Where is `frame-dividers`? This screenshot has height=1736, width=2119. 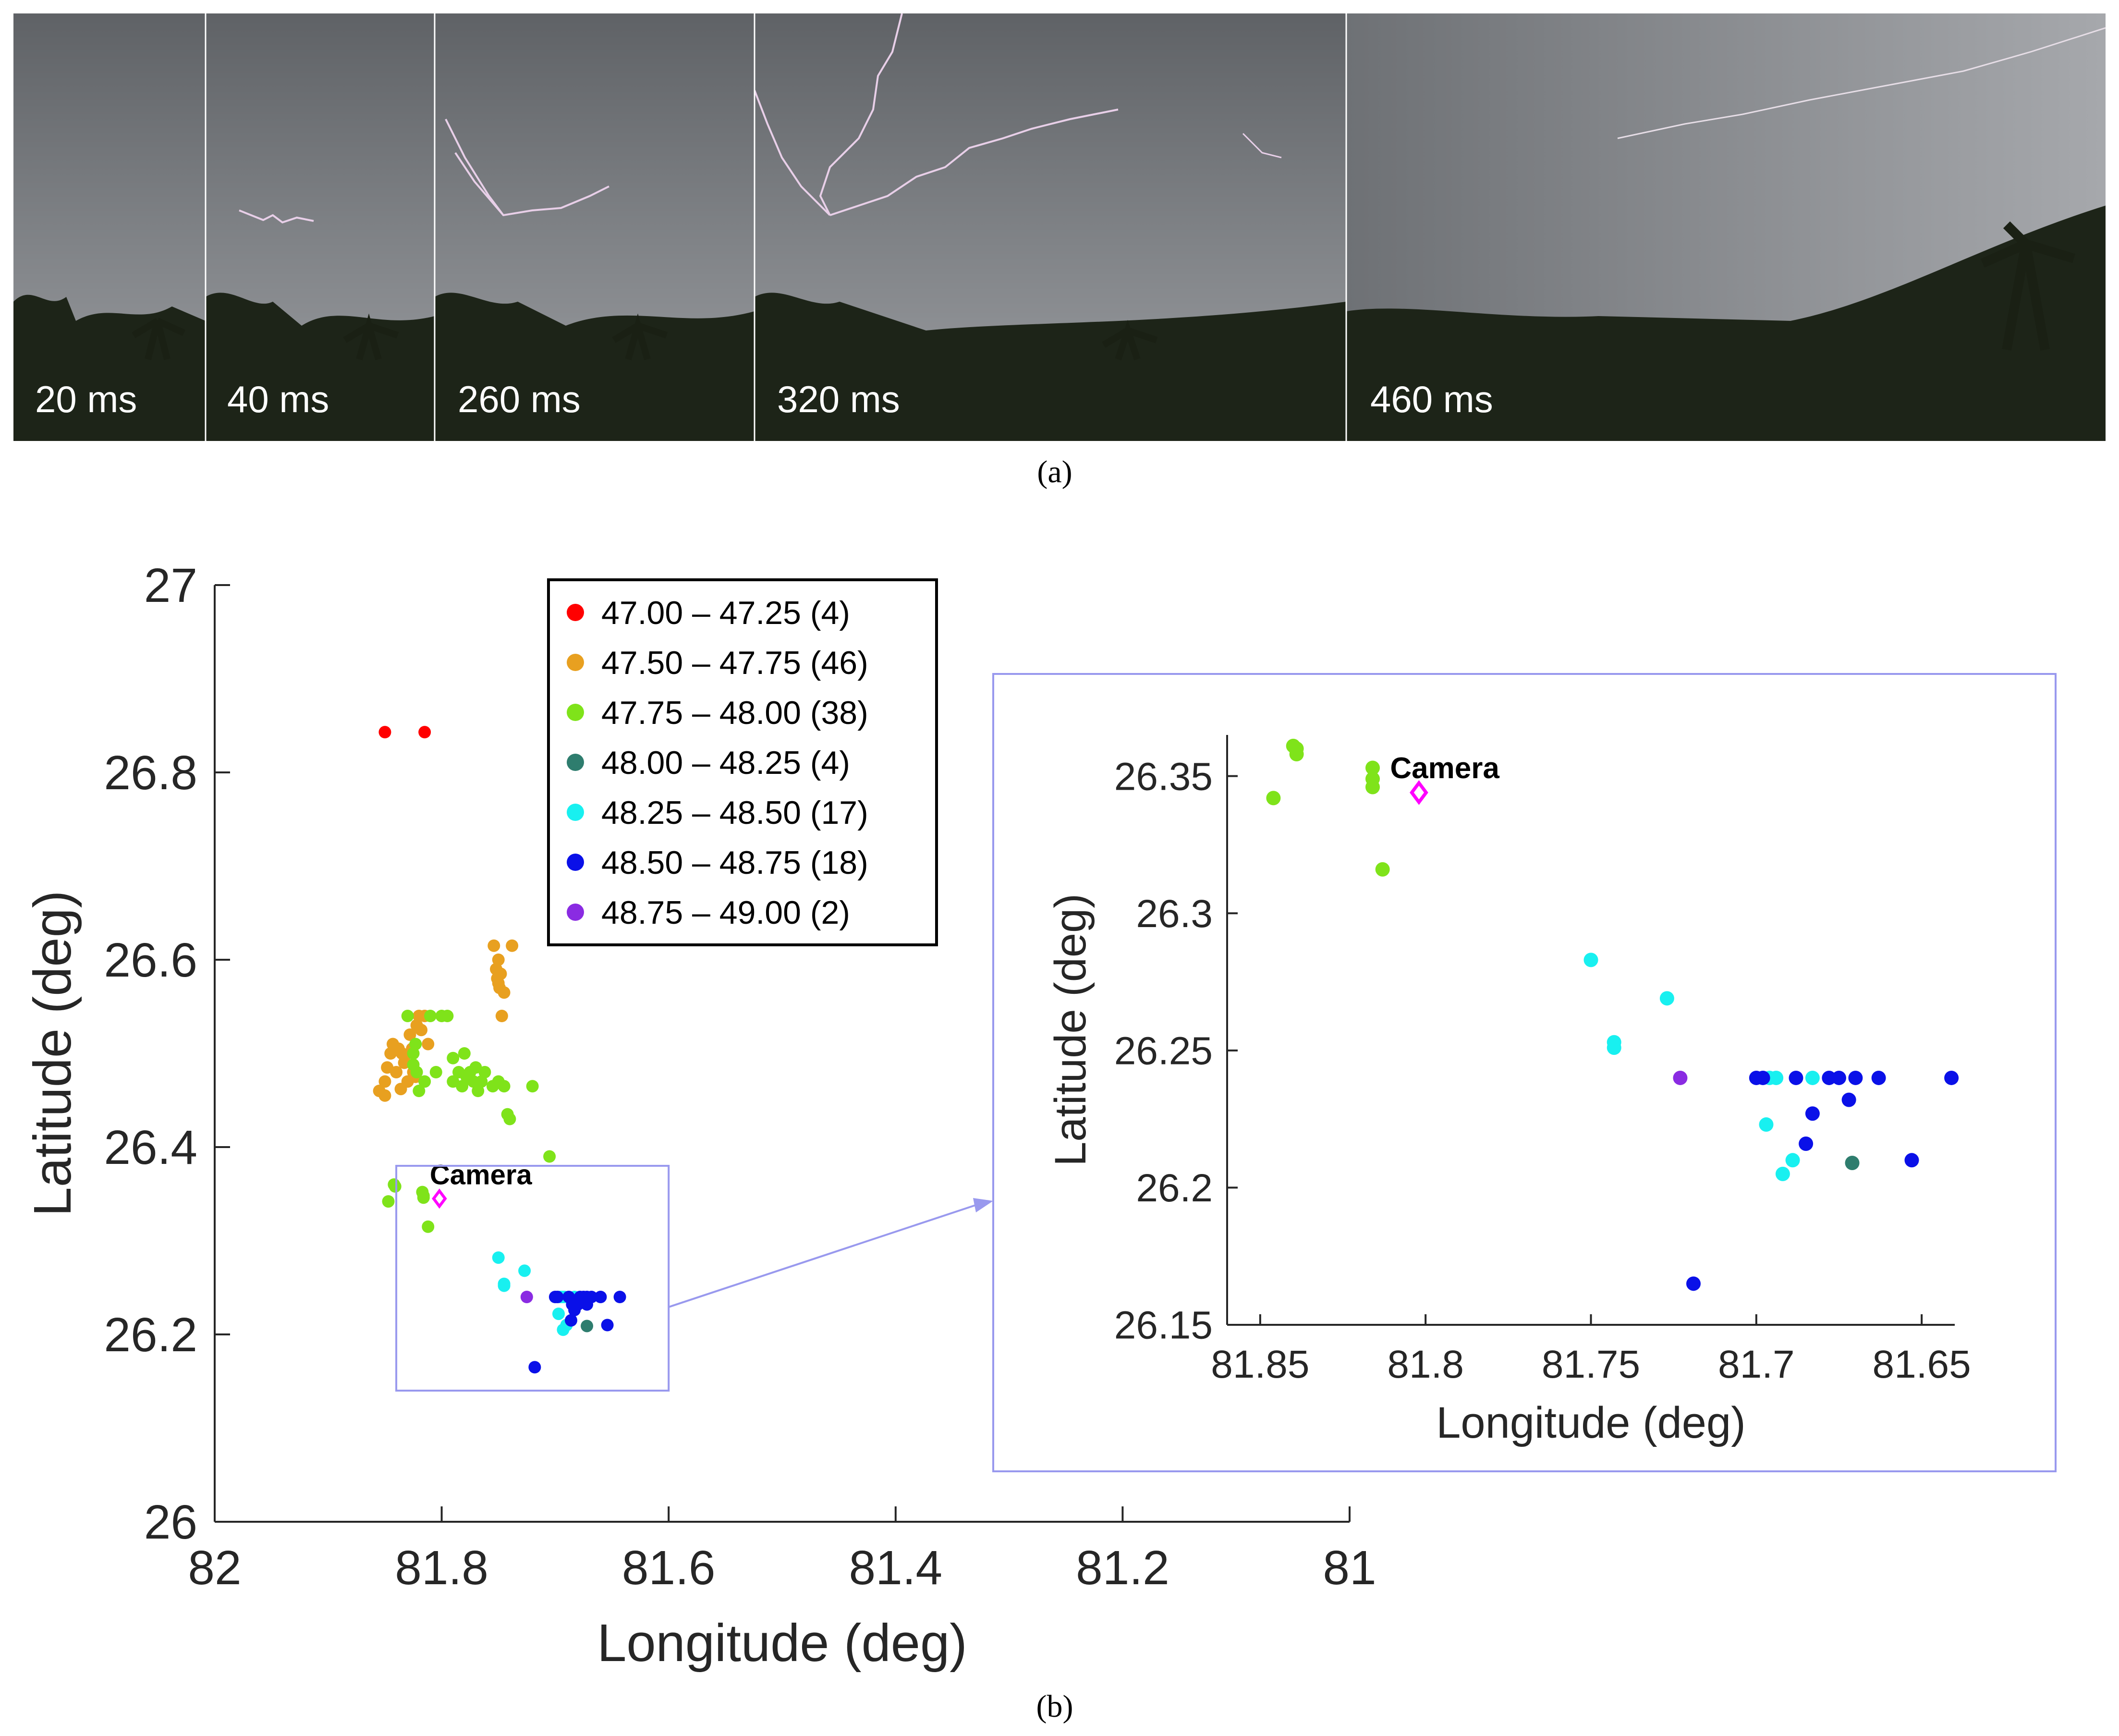
frame-dividers is located at coordinates (776, 227).